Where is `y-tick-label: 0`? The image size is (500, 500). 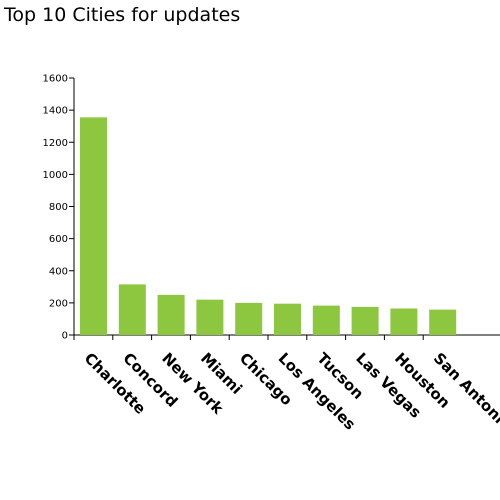
y-tick-label: 0 is located at coordinates (65, 336).